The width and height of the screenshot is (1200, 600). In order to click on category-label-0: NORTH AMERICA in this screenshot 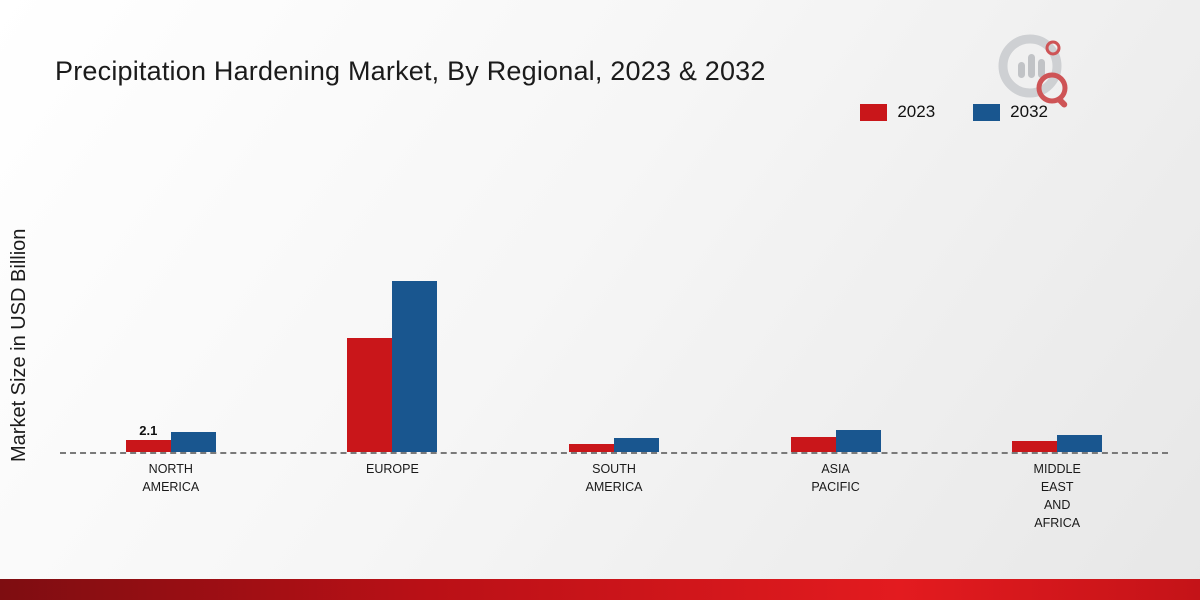, I will do `click(171, 478)`.